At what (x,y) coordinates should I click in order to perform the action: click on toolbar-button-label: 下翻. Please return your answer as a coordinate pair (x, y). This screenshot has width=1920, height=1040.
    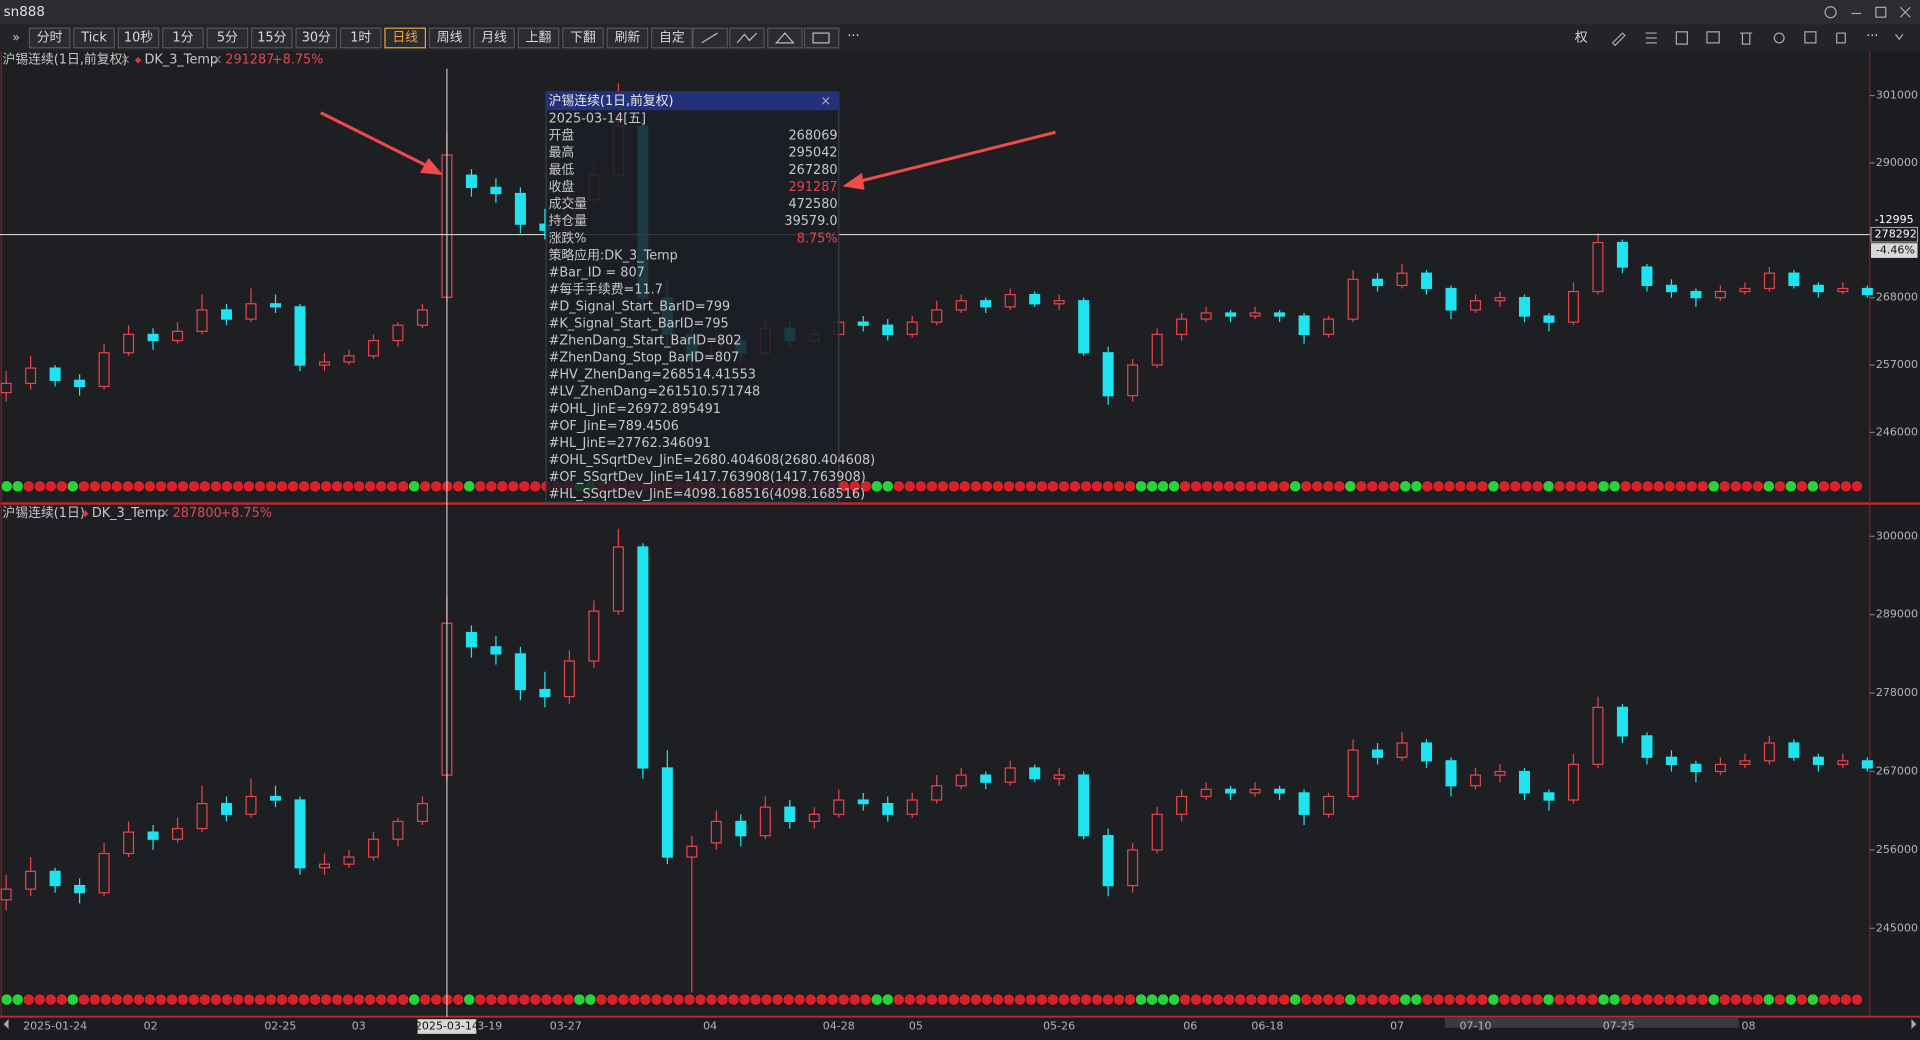
    Looking at the image, I should click on (583, 37).